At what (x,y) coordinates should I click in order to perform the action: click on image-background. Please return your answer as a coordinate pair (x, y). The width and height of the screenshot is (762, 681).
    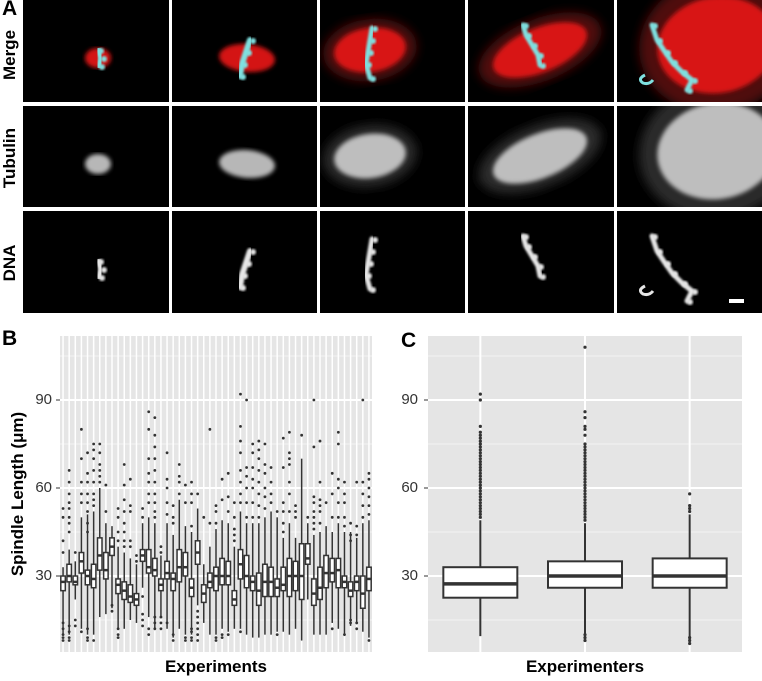
    Looking at the image, I should click on (541, 262).